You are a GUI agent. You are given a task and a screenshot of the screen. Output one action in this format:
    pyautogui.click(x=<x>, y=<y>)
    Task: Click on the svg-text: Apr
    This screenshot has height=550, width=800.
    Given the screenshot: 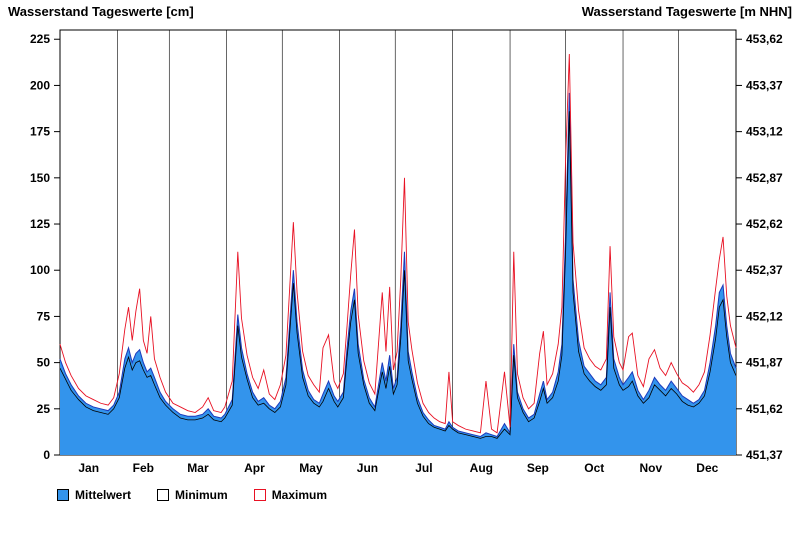 What is the action you would take?
    pyautogui.click(x=254, y=468)
    